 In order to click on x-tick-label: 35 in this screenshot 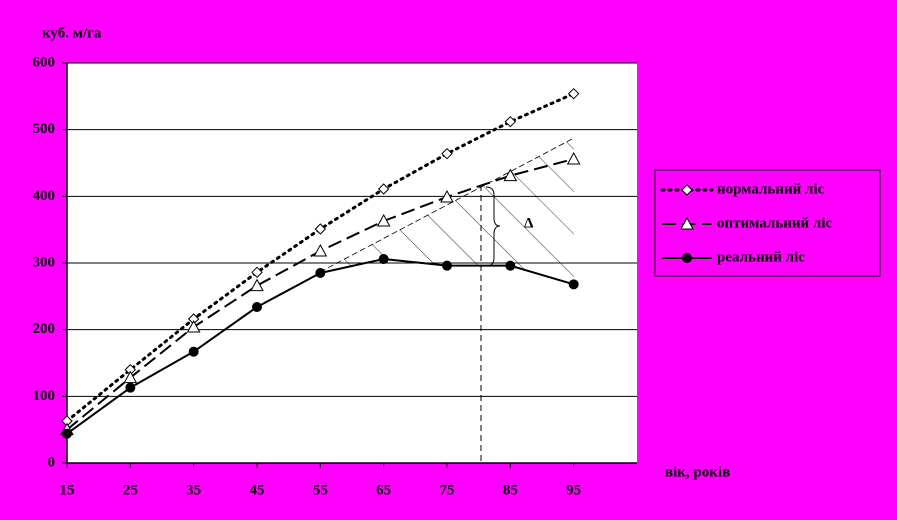, I will do `click(193, 490)`.